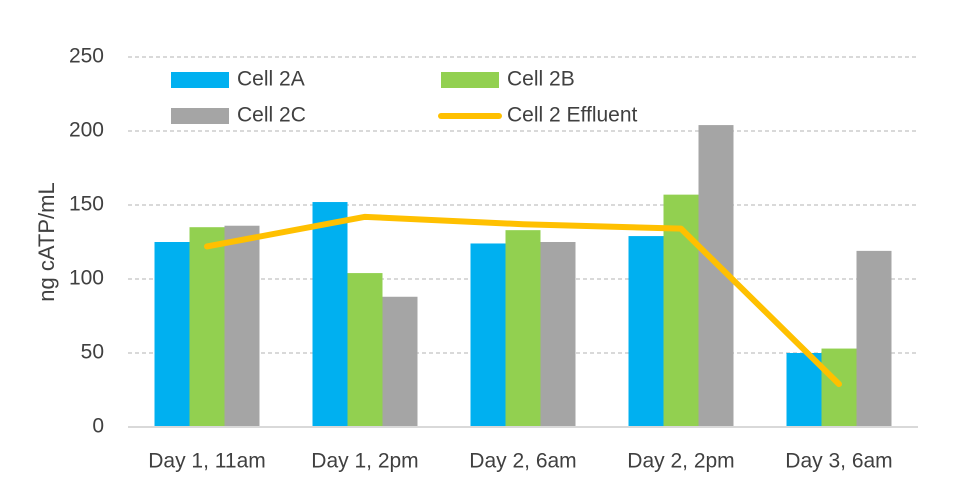 This screenshot has height=499, width=971. What do you see at coordinates (98, 426) in the screenshot?
I see `y-tick-label: 0` at bounding box center [98, 426].